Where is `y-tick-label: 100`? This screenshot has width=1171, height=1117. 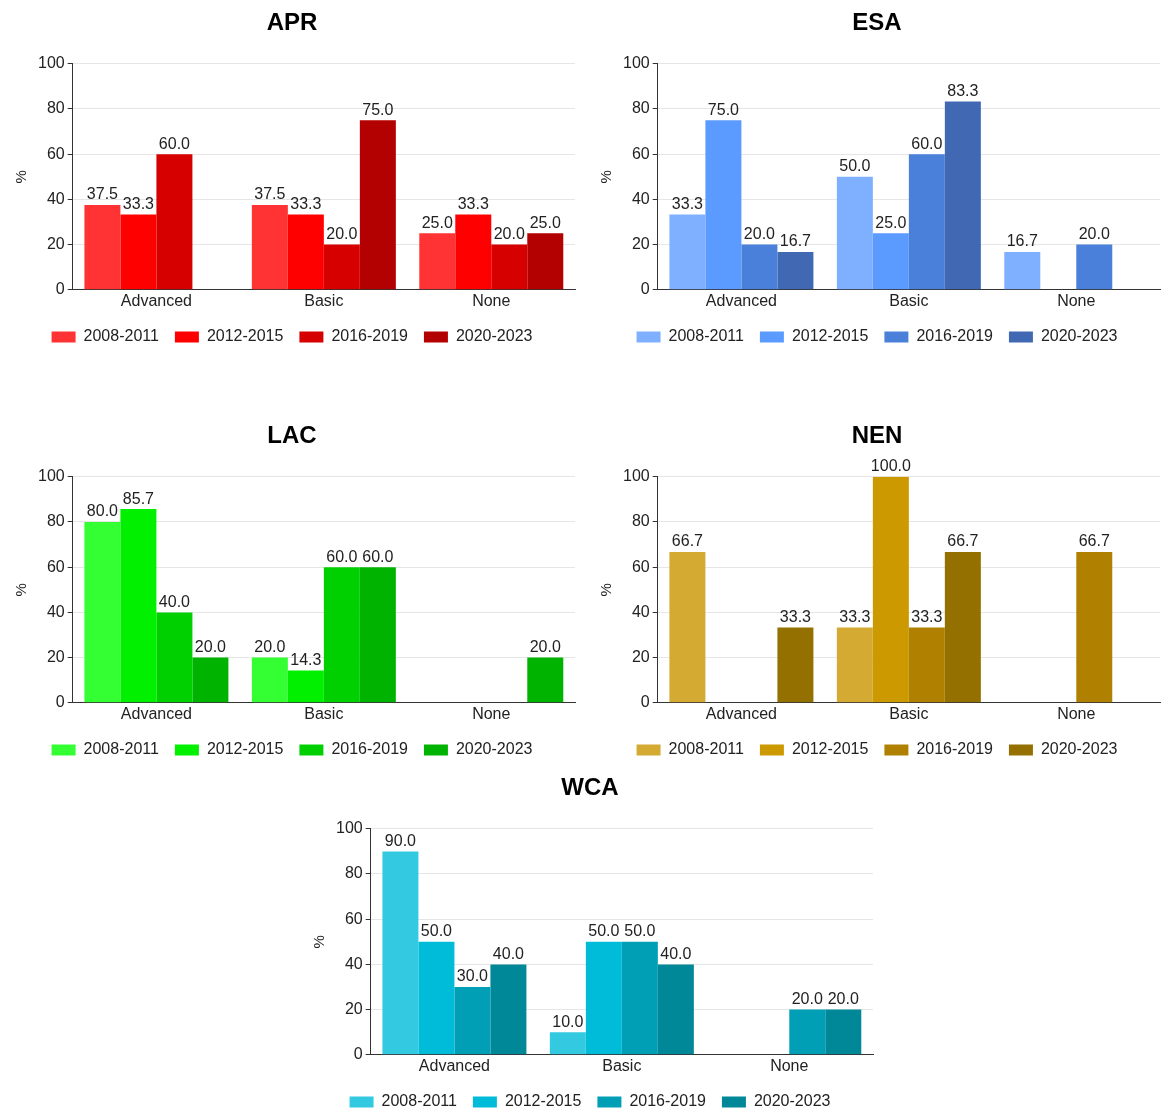
y-tick-label: 100 is located at coordinates (636, 63).